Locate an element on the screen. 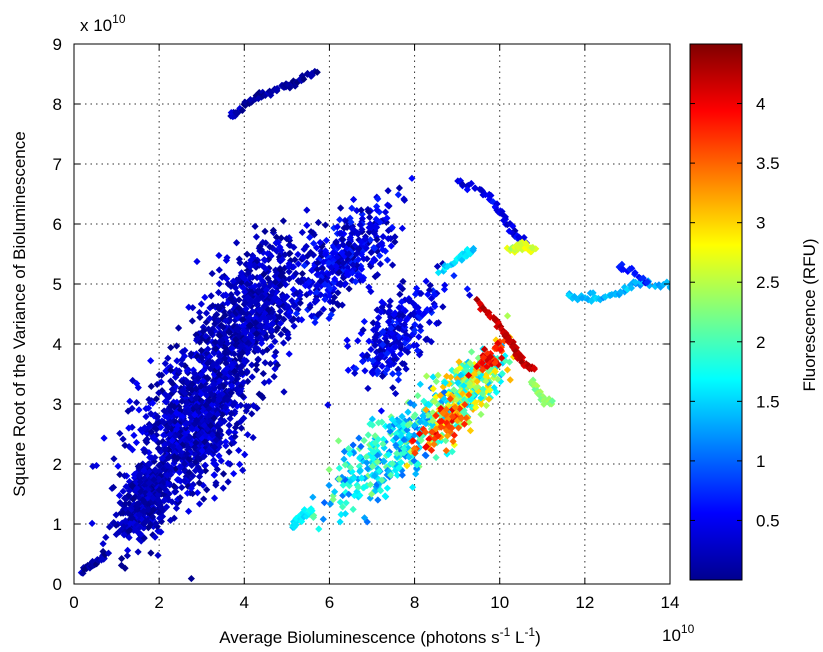 Image resolution: width=823 pixels, height=652 pixels. x-tick-label: 10 is located at coordinates (499, 602).